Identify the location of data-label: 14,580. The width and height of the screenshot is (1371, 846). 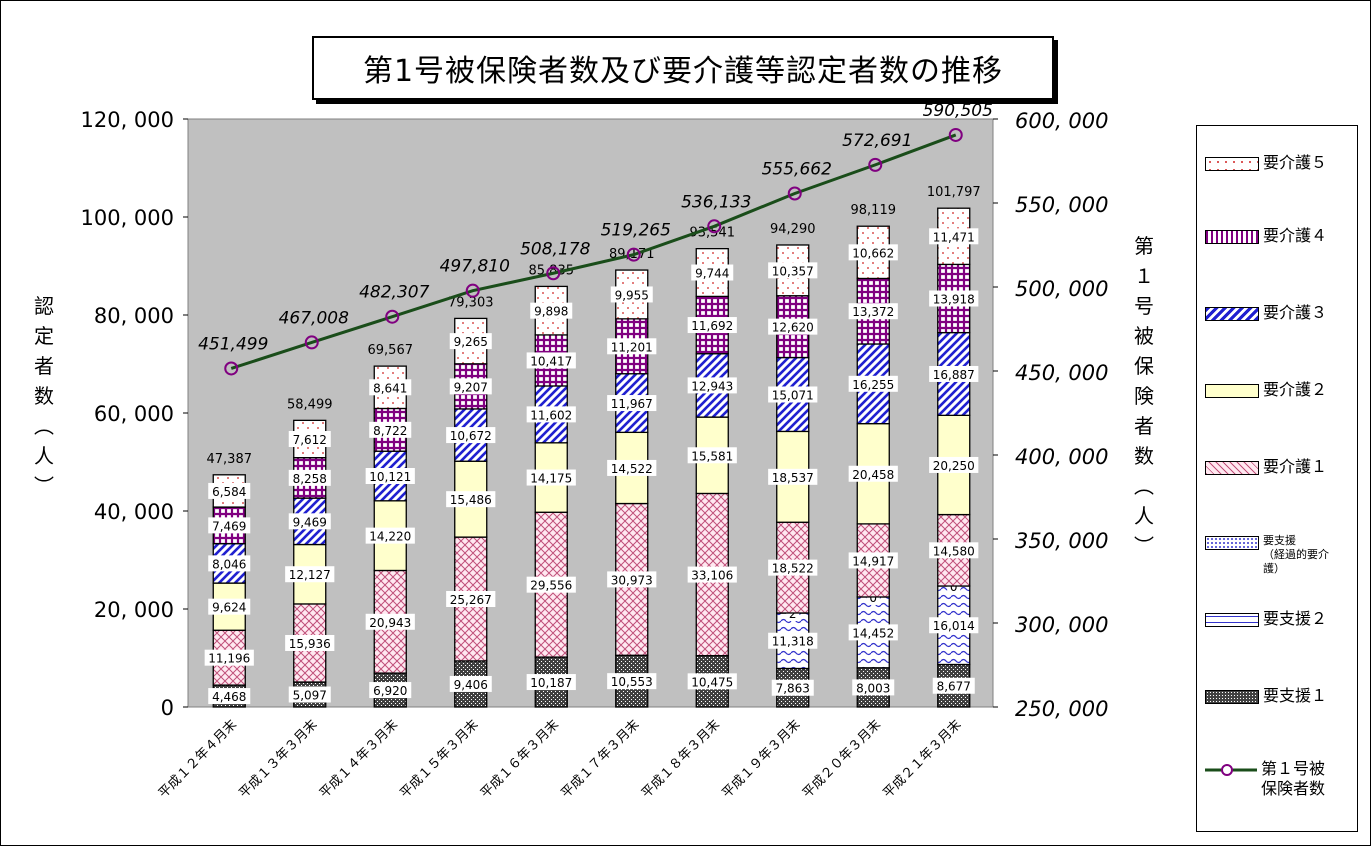
(954, 551).